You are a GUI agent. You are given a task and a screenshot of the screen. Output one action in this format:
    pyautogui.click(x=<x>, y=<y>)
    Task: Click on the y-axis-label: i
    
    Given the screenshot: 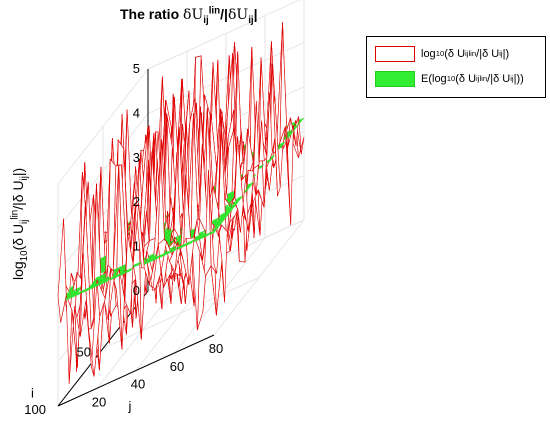 What is the action you would take?
    pyautogui.click(x=32, y=392)
    